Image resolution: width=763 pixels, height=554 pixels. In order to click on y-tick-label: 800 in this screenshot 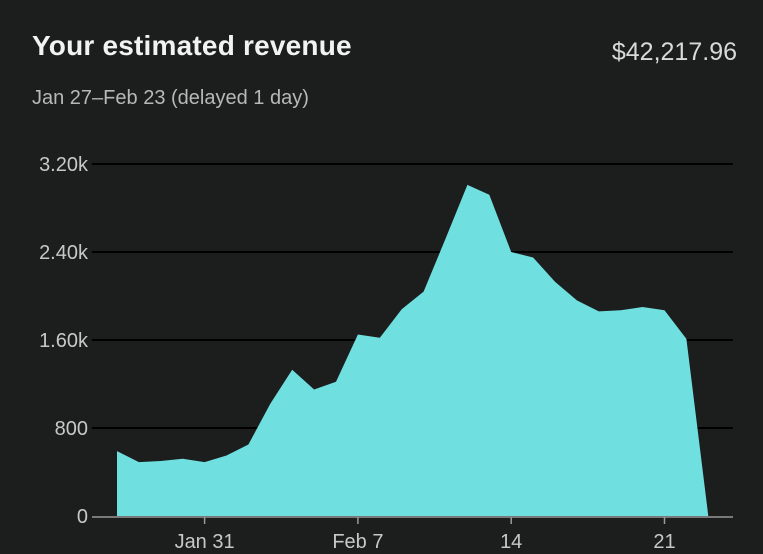, I will do `click(71, 429)`.